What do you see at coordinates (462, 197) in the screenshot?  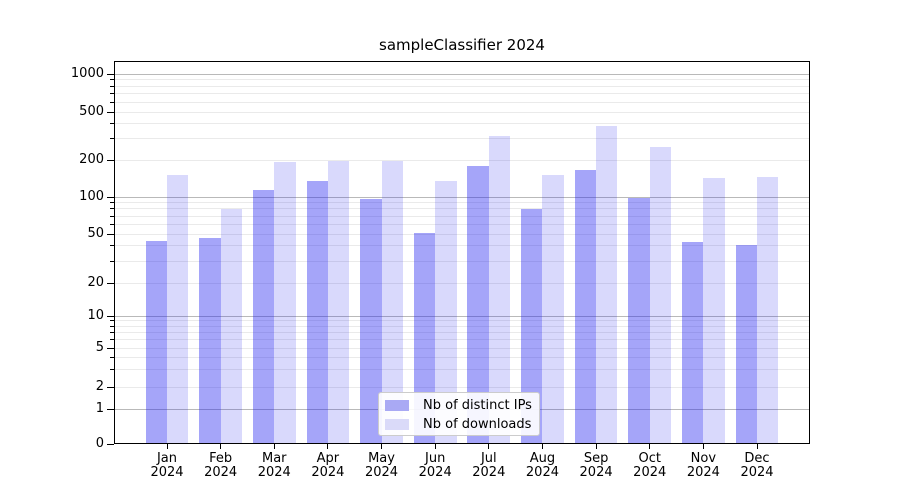 I see `major-gridline` at bounding box center [462, 197].